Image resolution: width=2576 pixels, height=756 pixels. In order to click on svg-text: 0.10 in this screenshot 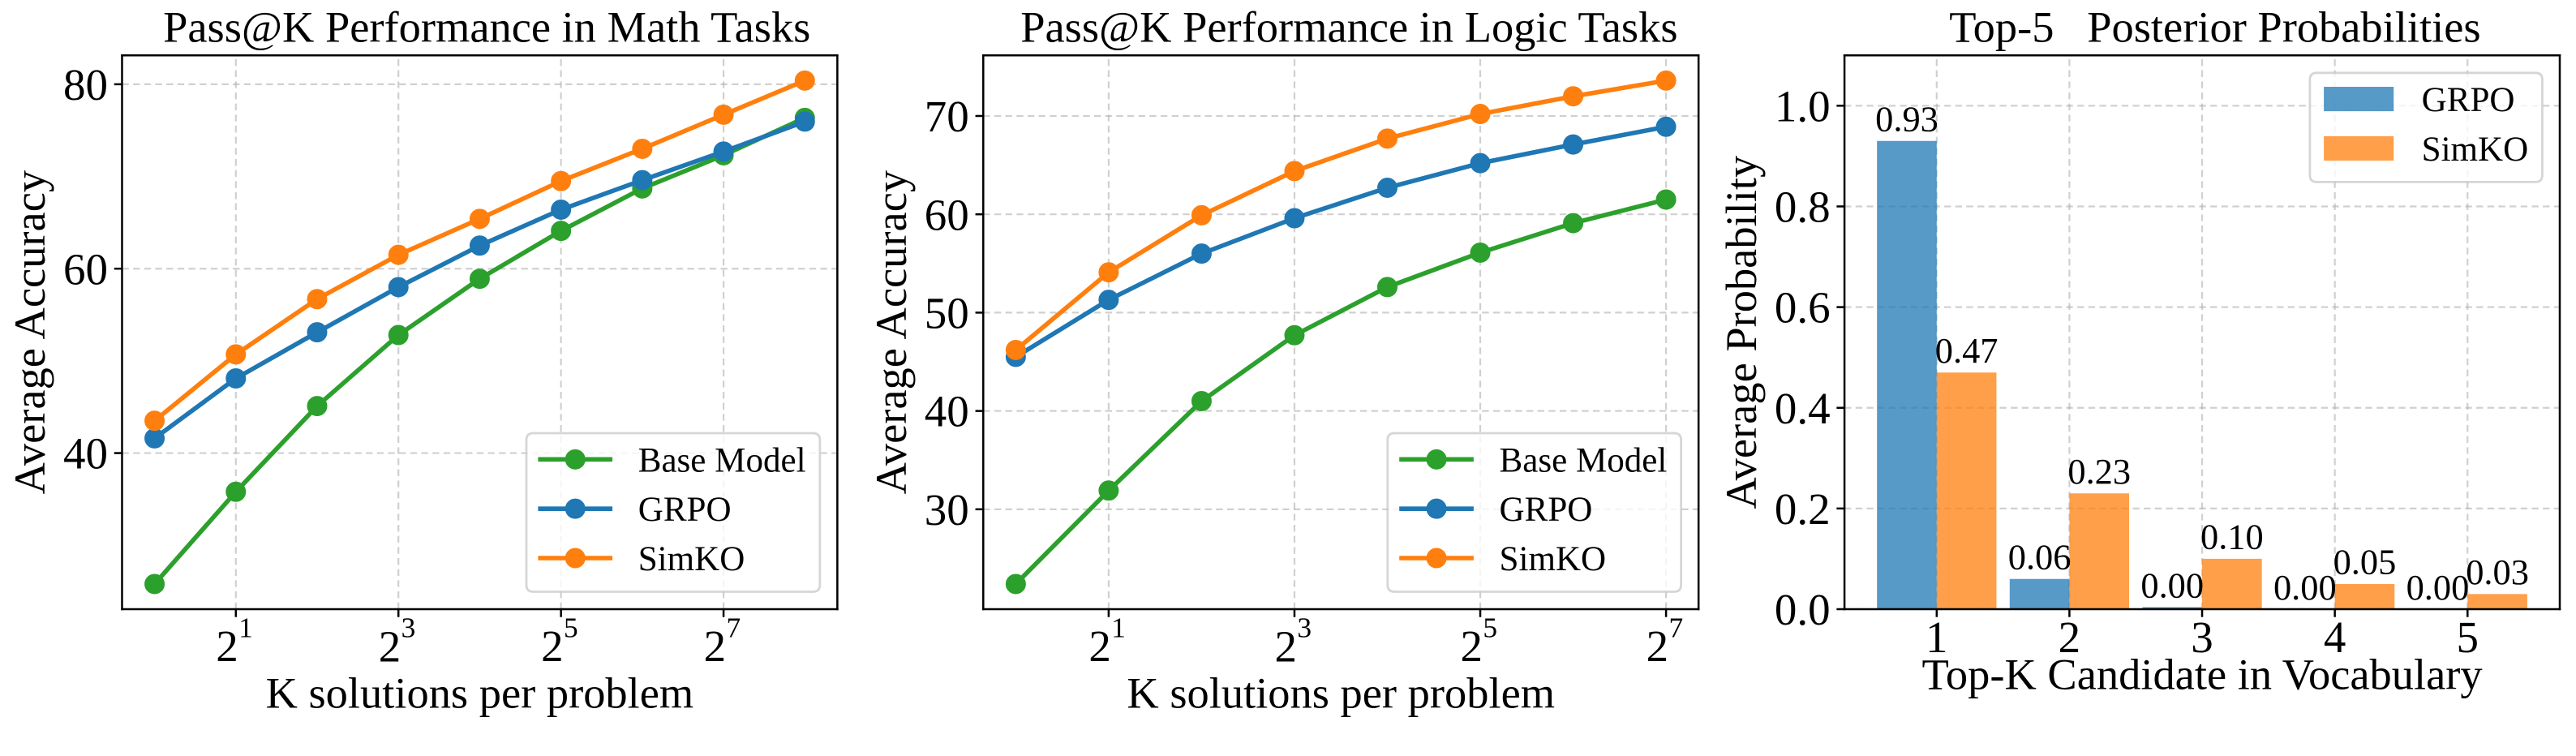, I will do `click(2232, 537)`.